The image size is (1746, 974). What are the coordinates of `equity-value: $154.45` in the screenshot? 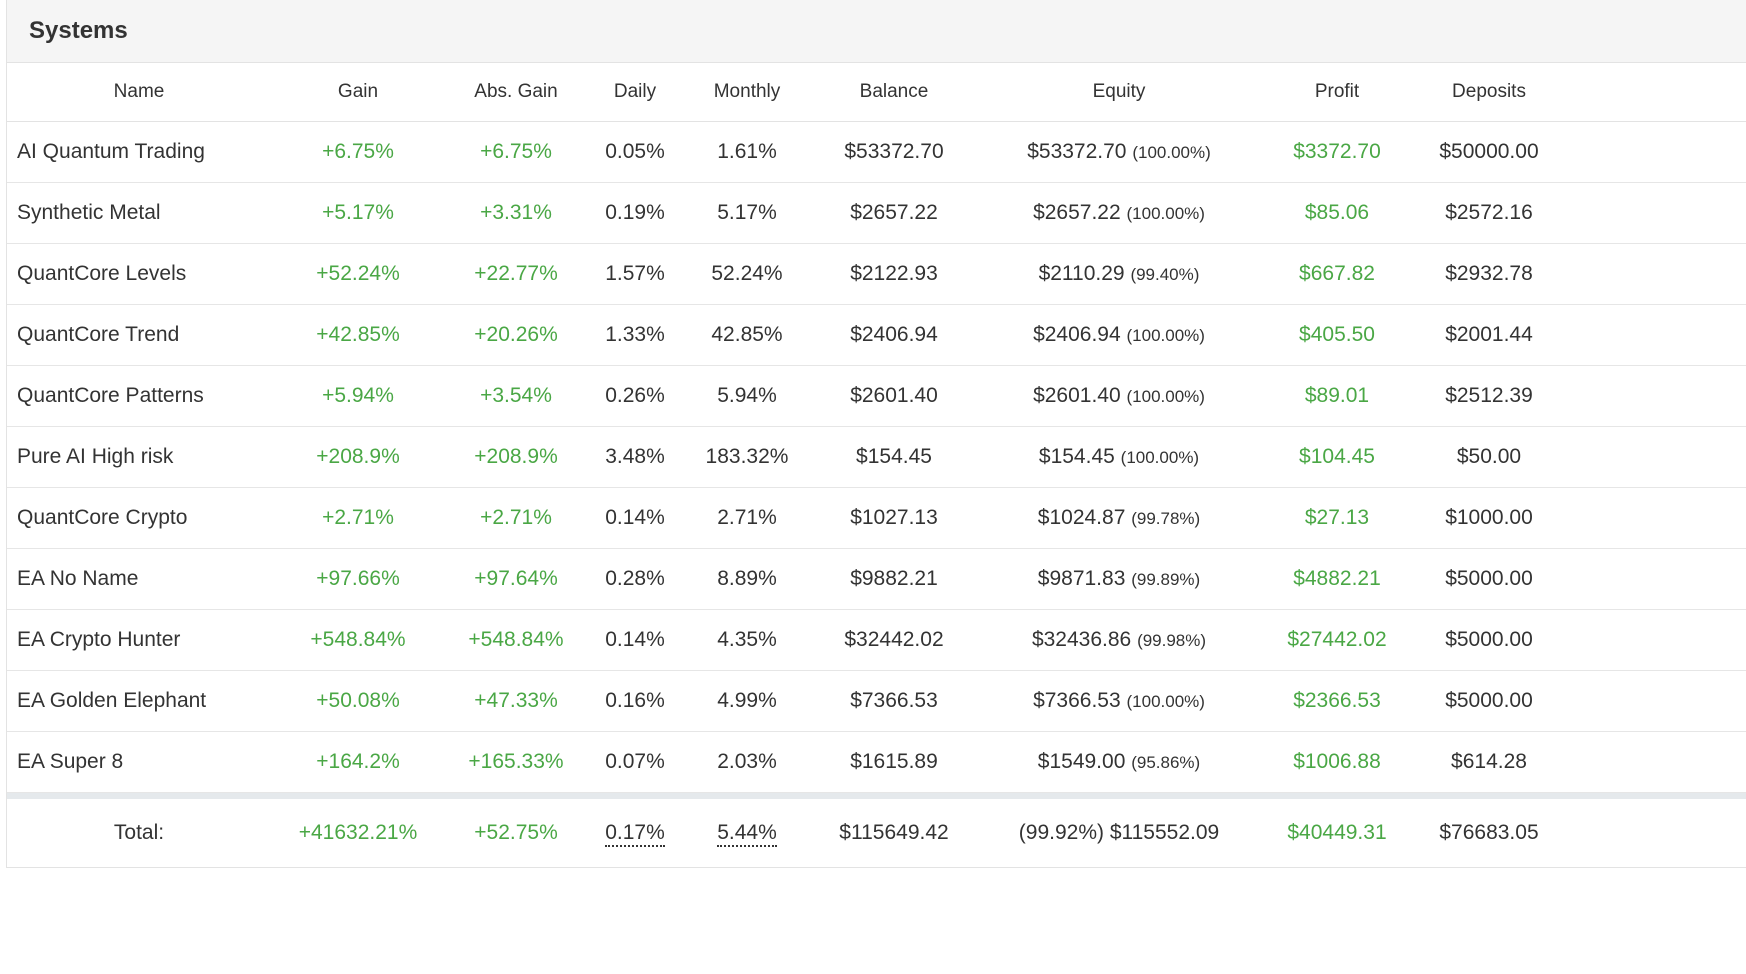 It's located at (1076, 456).